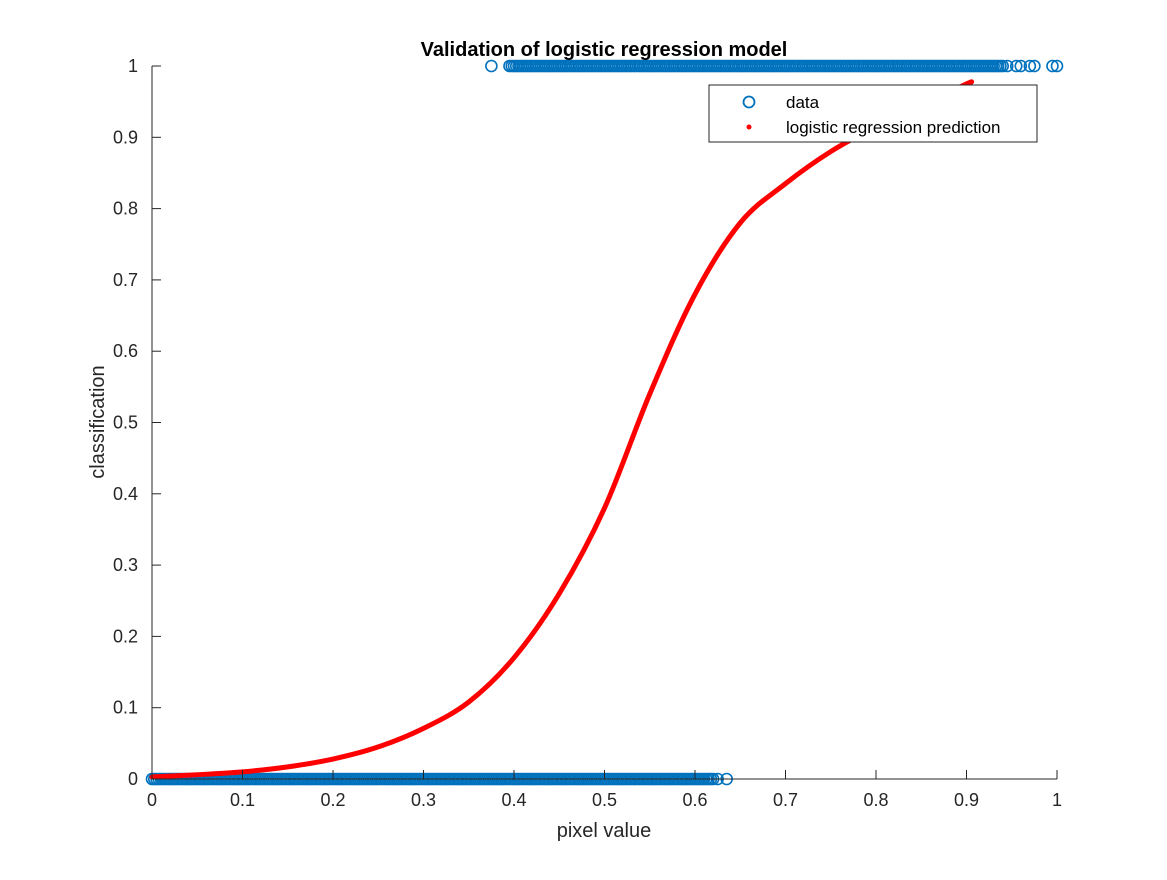 The image size is (1167, 880). I want to click on x-tick-label: 0.6, so click(694, 800).